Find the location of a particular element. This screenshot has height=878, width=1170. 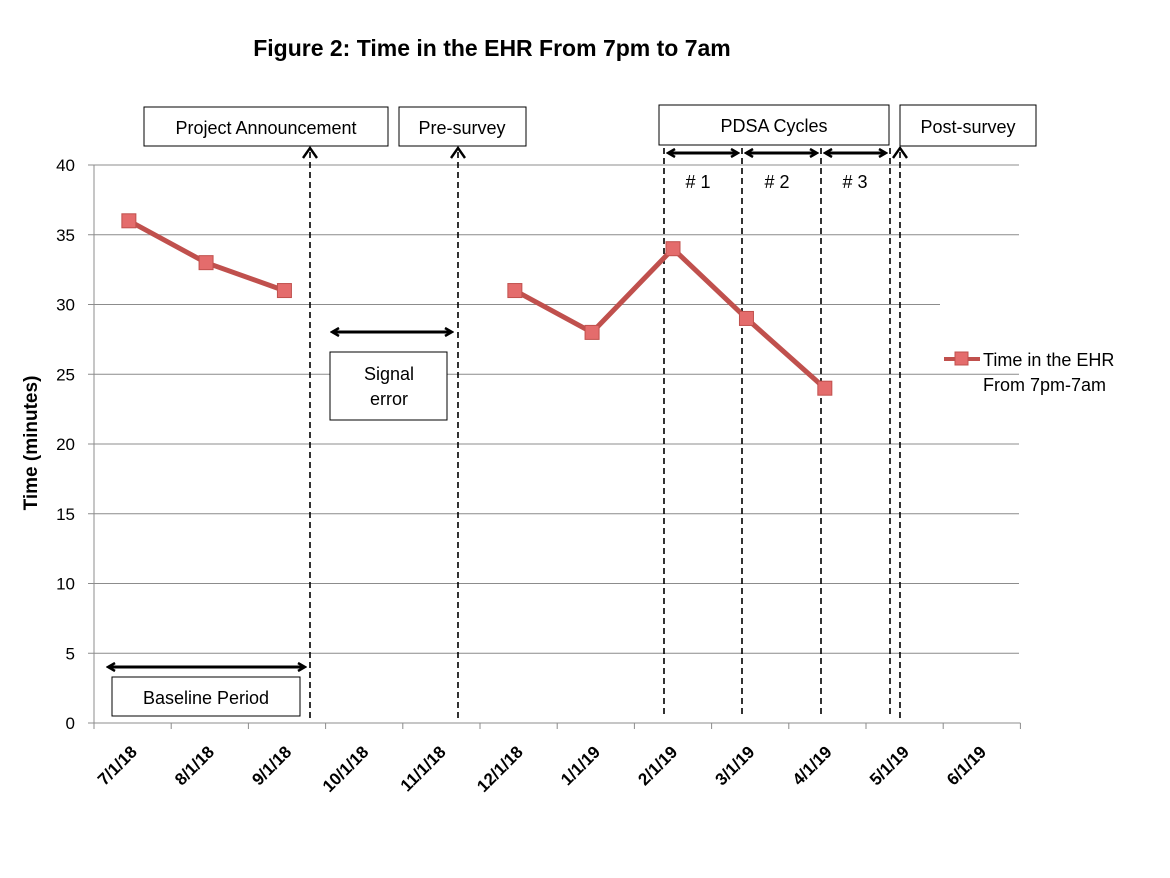

up-arrows is located at coordinates (605, 152).